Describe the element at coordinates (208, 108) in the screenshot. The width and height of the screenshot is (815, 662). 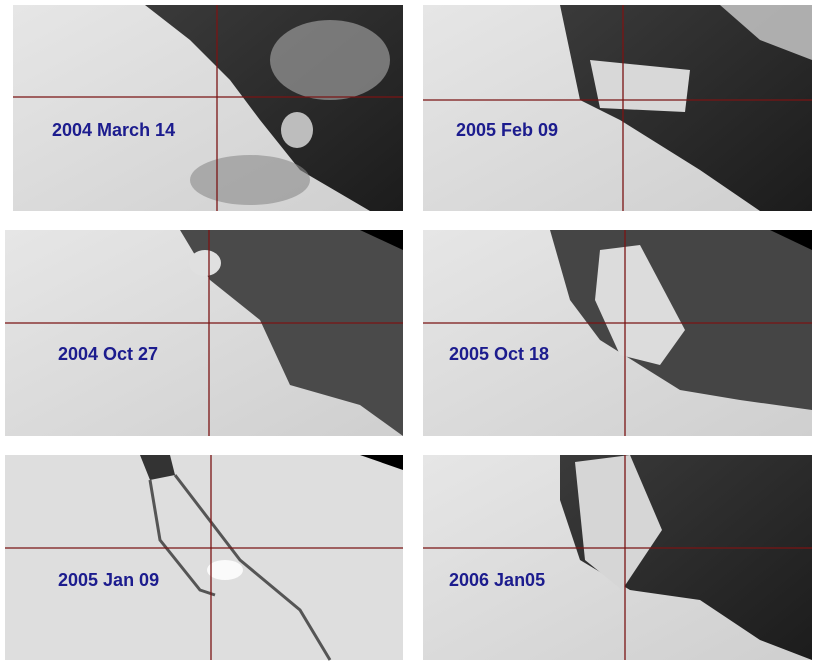
I see `panel: 2004 March 14` at that location.